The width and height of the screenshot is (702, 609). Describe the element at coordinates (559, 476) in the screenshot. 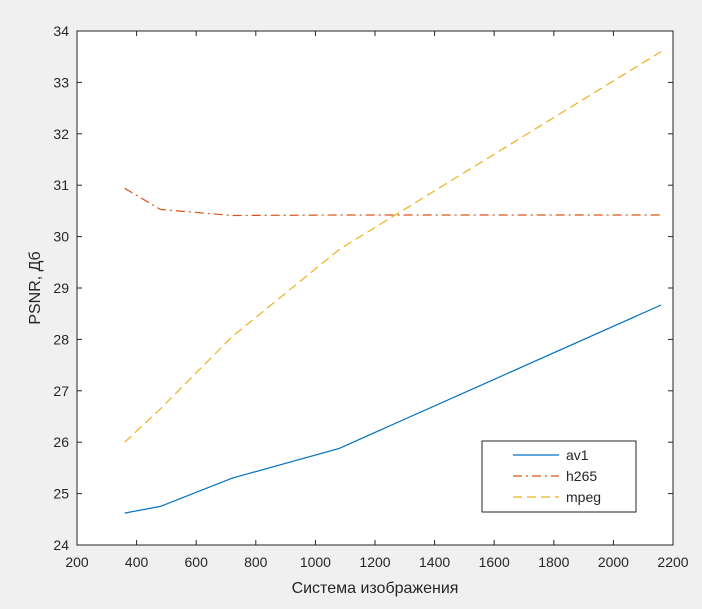

I see `legend: av1 h265 mpeg` at that location.